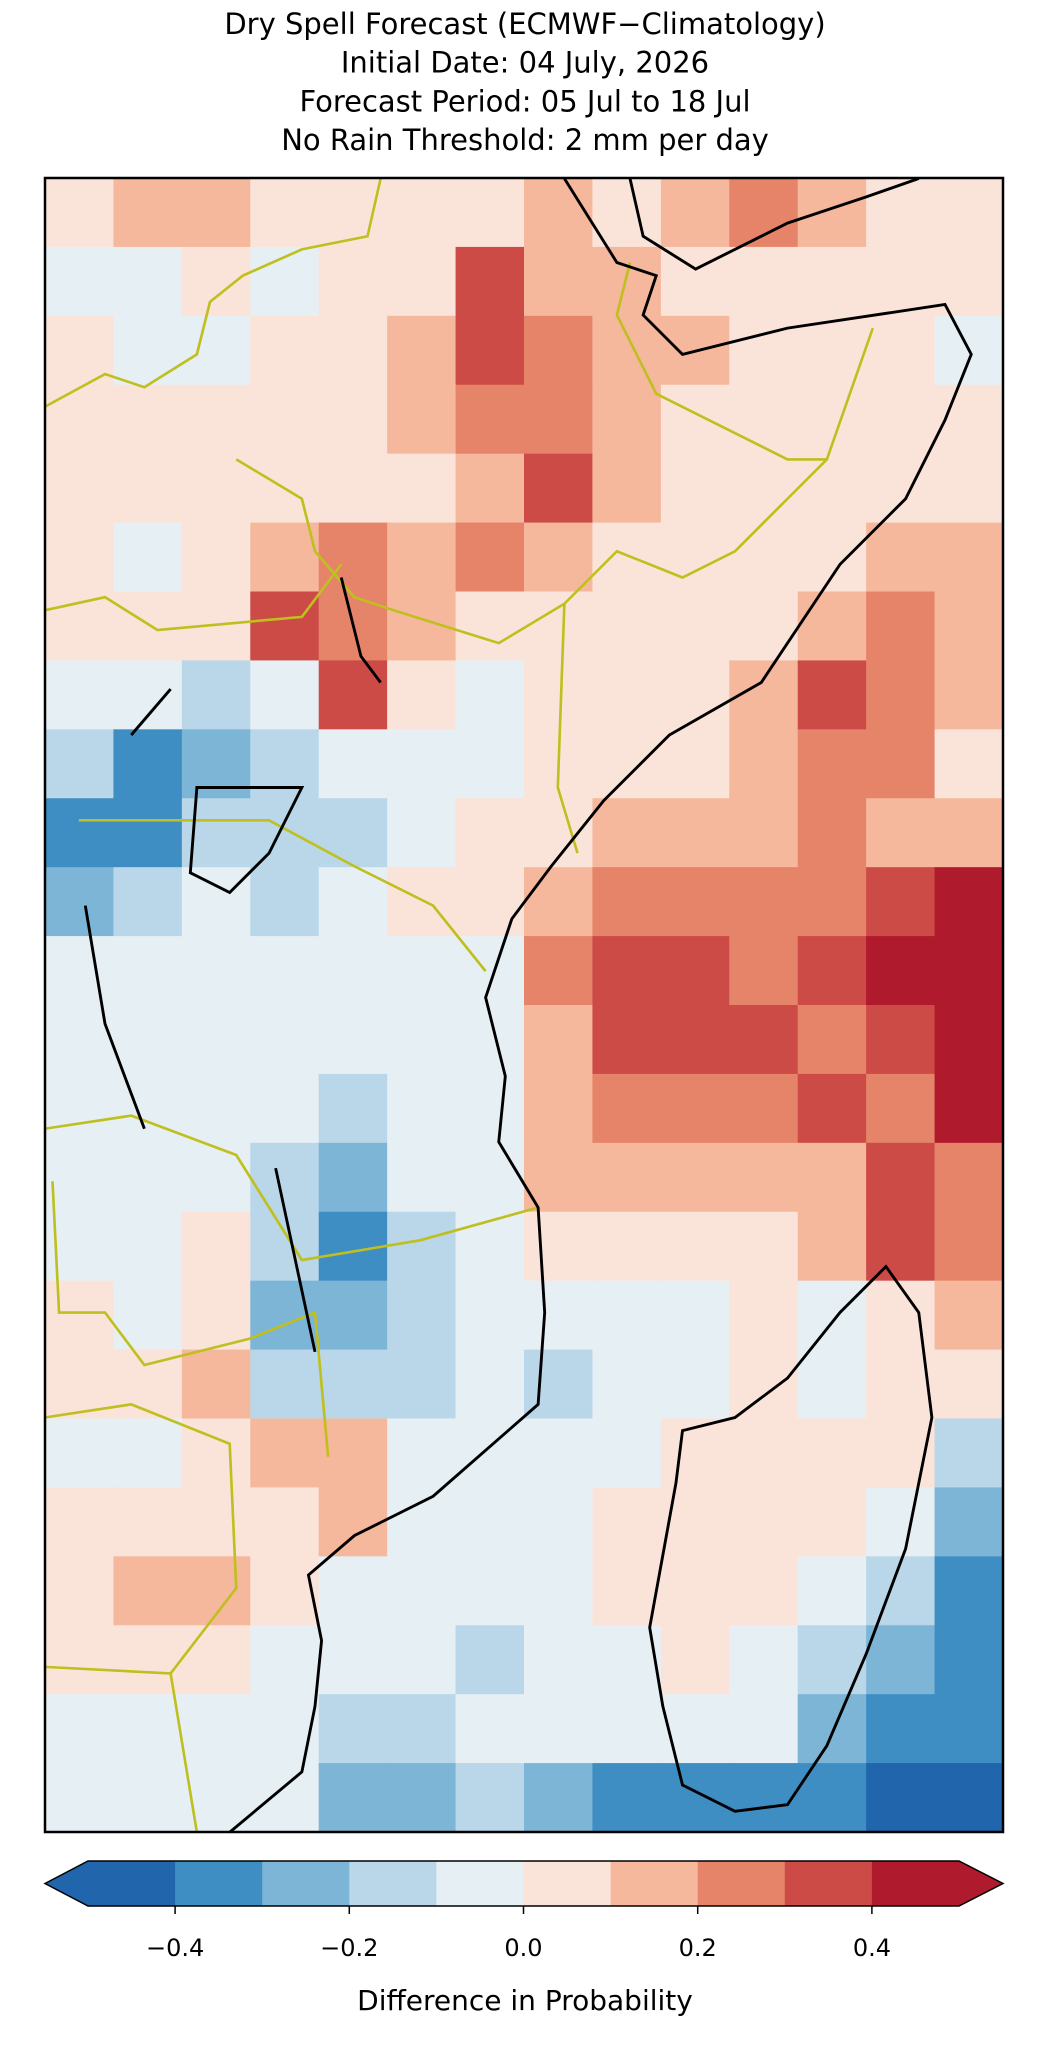 The width and height of the screenshot is (1050, 2064). I want to click on colorbar-tick-label: −0.2, so click(349, 1948).